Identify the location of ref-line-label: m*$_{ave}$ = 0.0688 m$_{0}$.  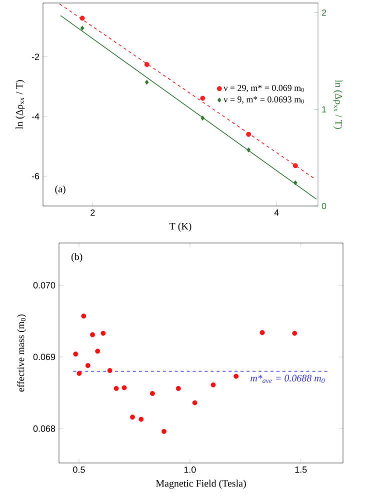
(287, 378).